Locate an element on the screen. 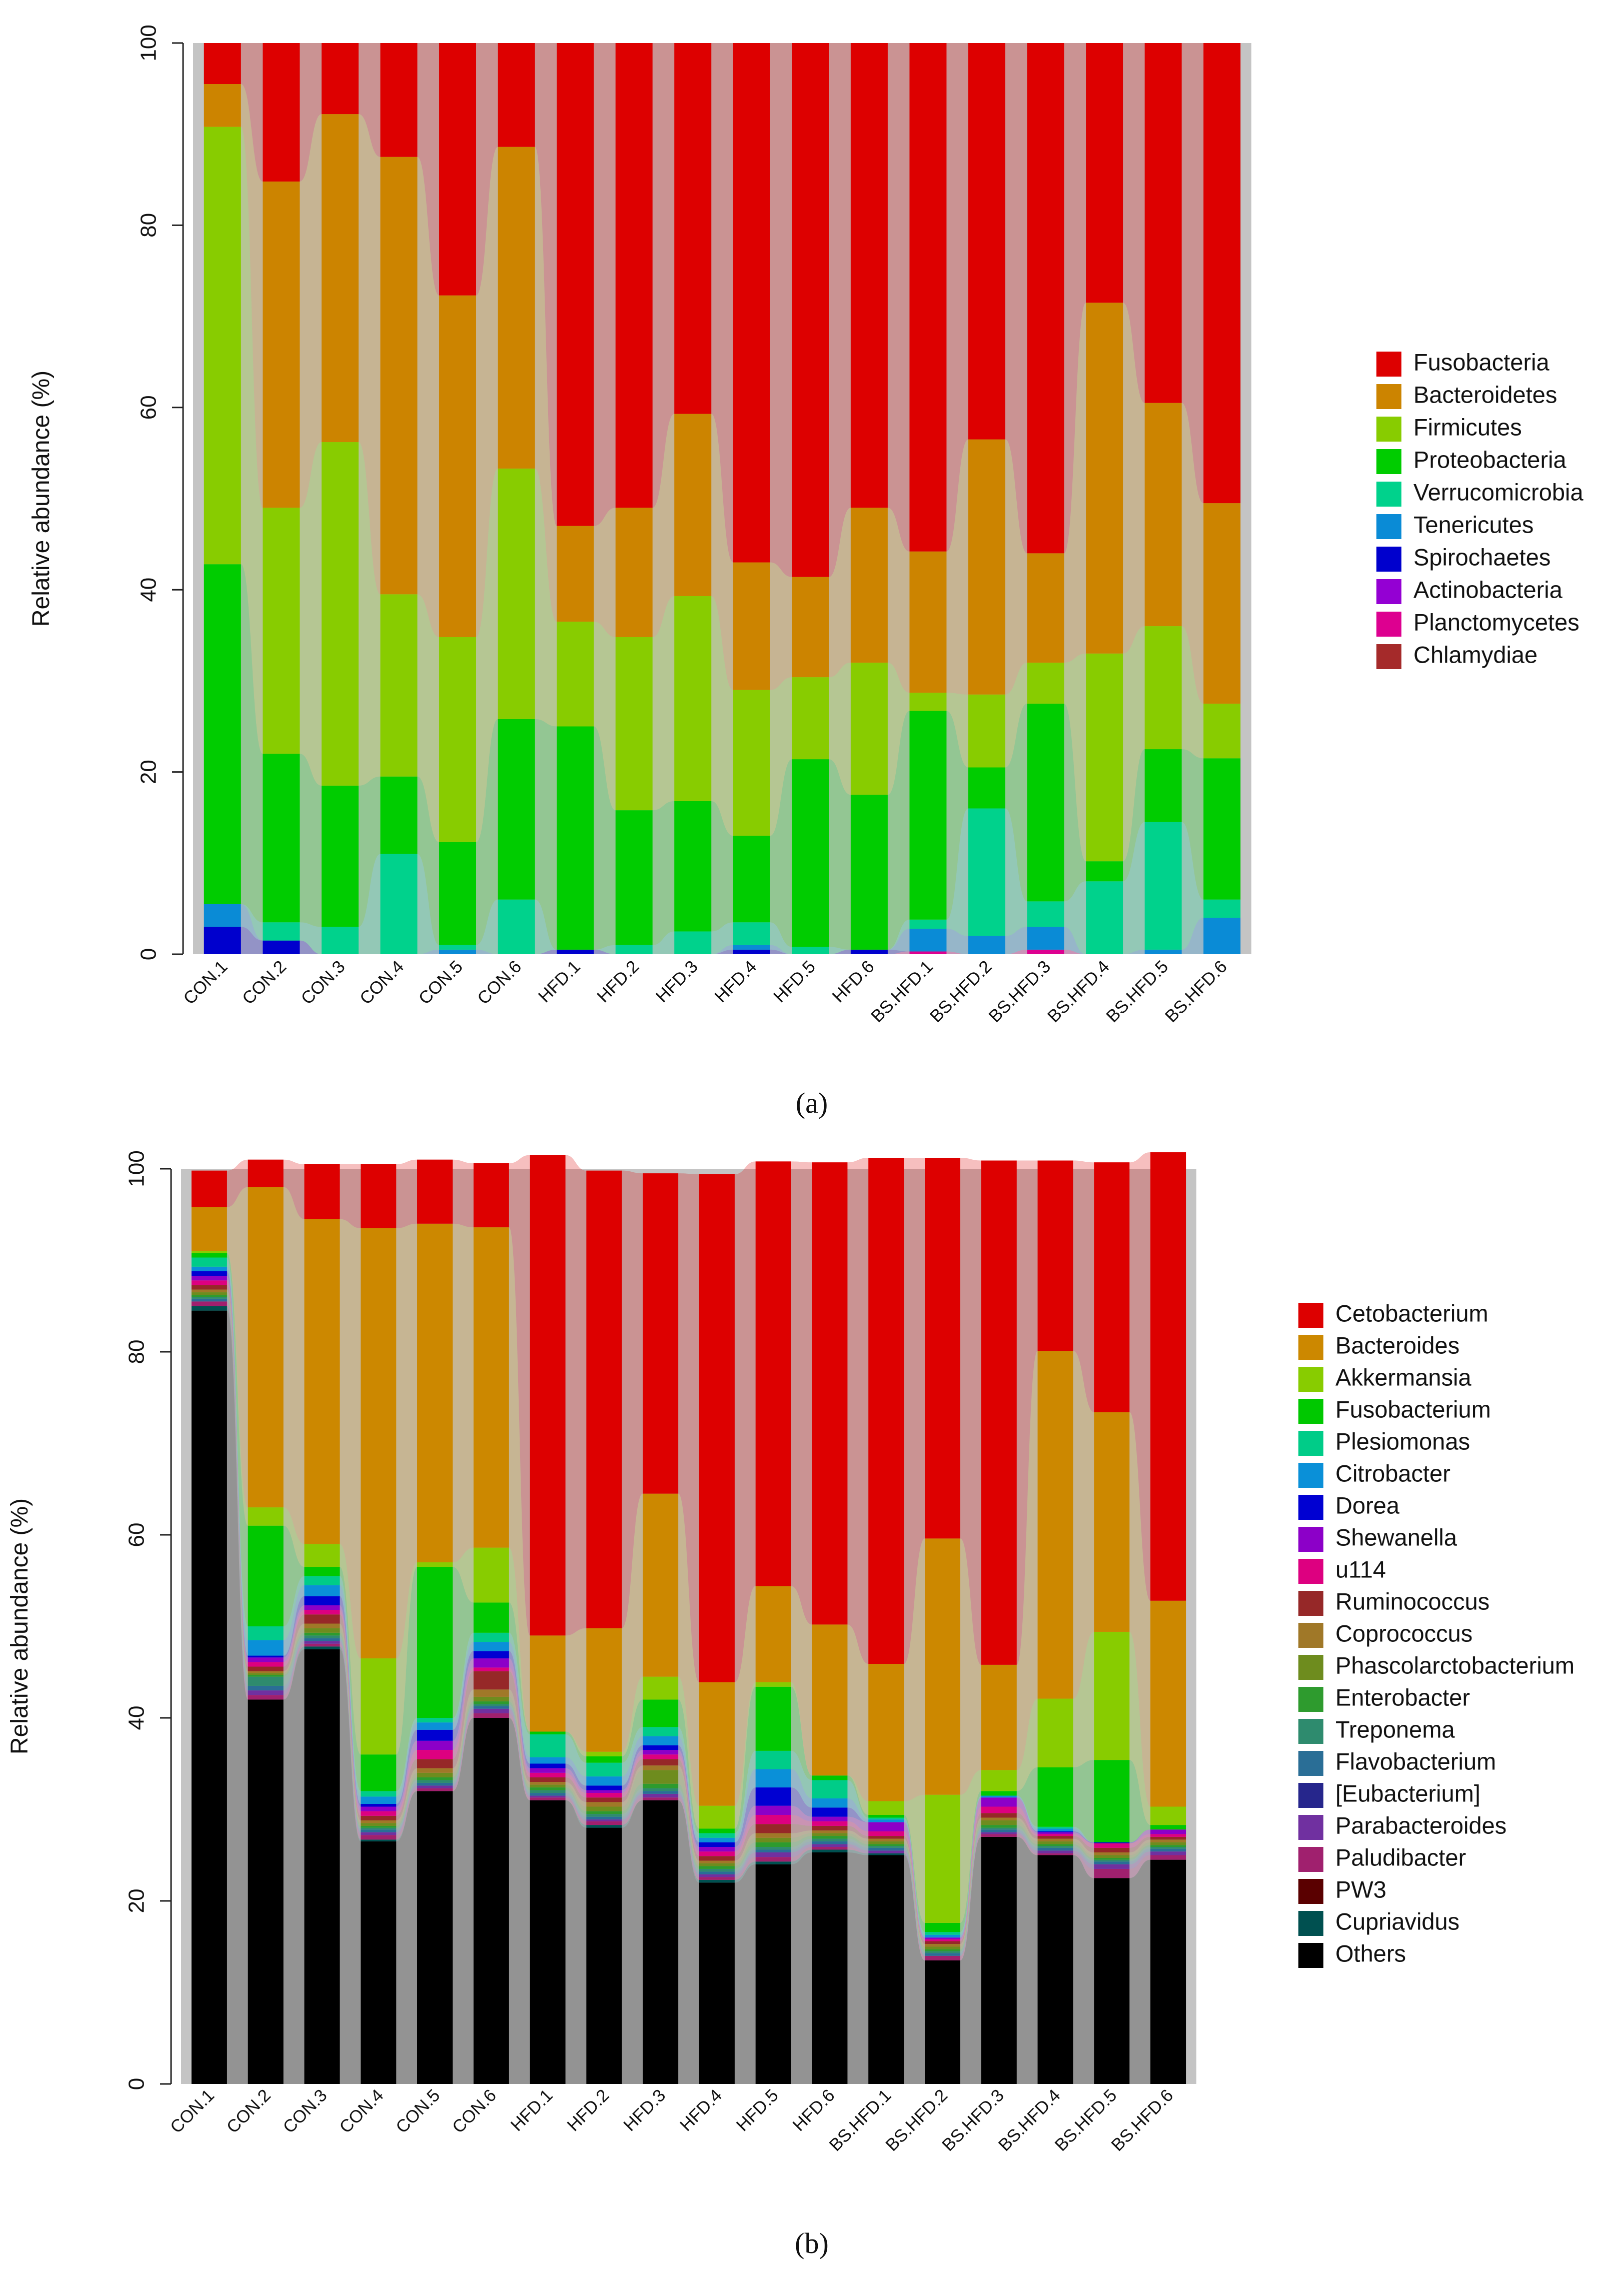  x-tick-label: HFD.1 is located at coordinates (532, 2110).